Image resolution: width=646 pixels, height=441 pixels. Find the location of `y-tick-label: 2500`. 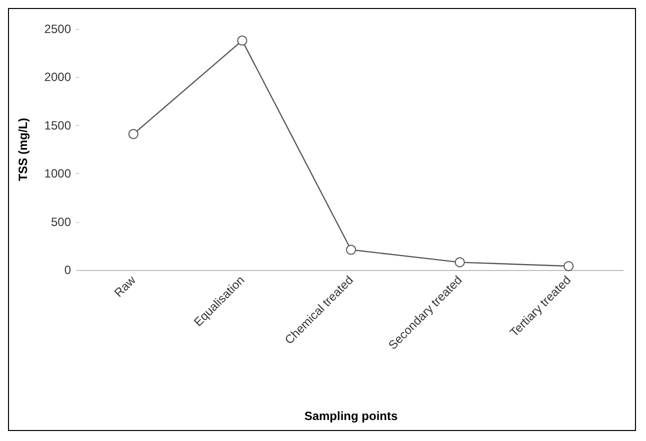

y-tick-label: 2500 is located at coordinates (58, 29).